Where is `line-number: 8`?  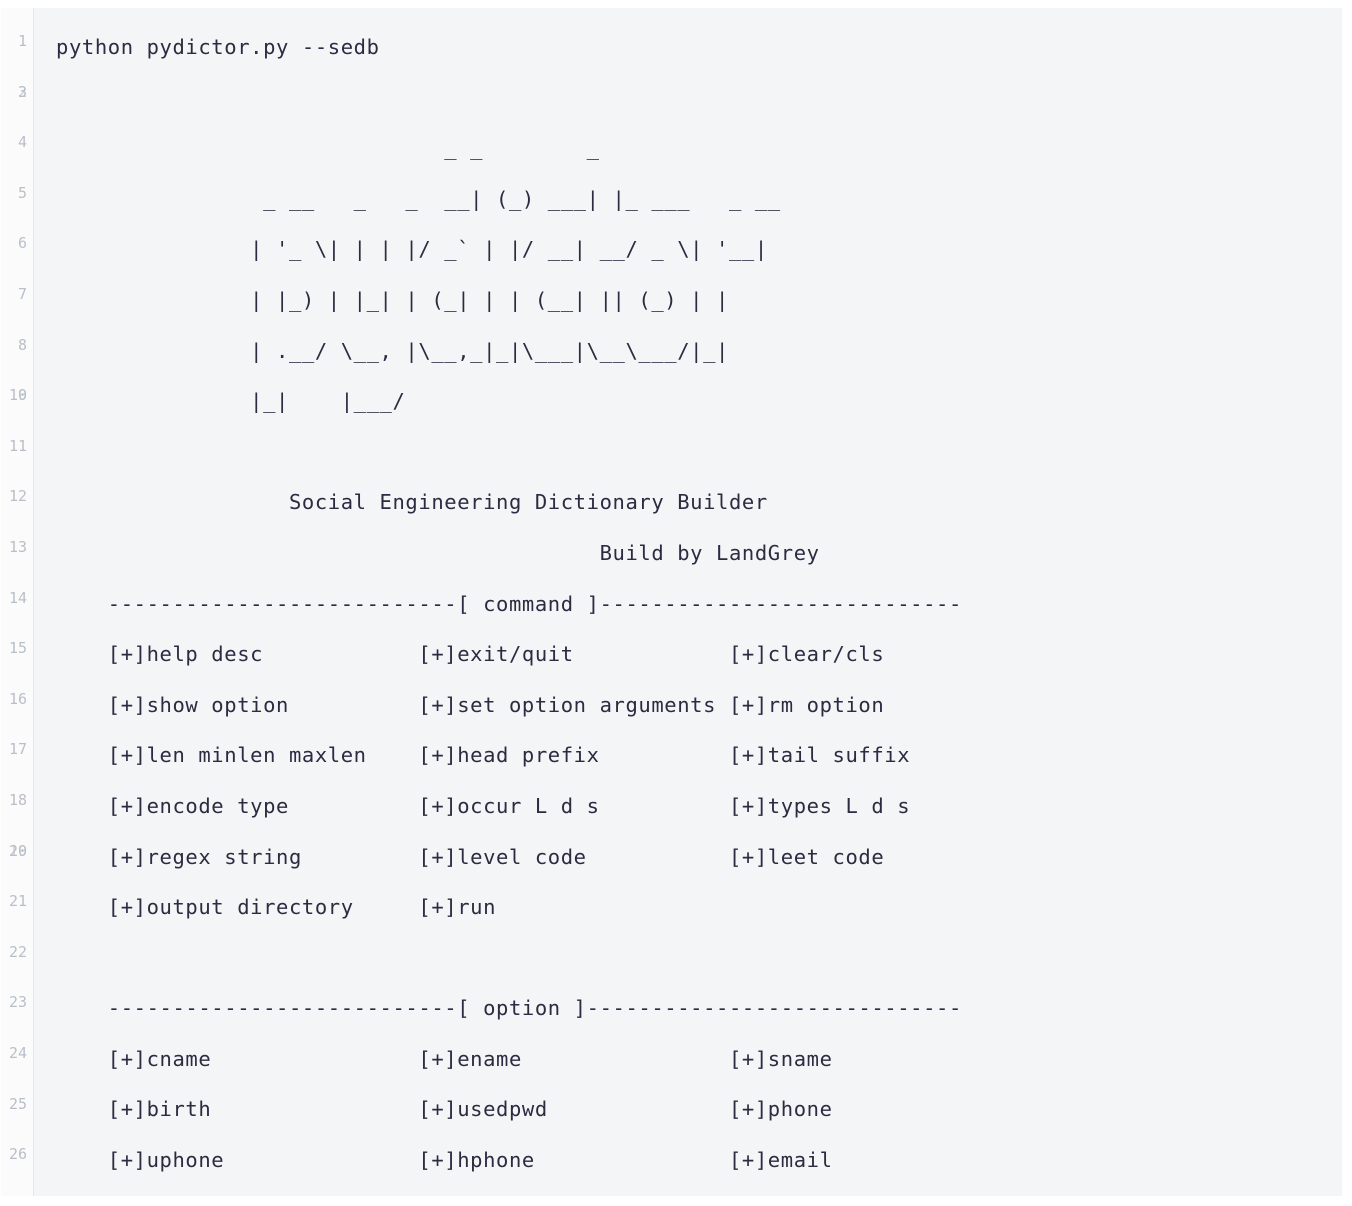
line-number: 8 is located at coordinates (22, 344).